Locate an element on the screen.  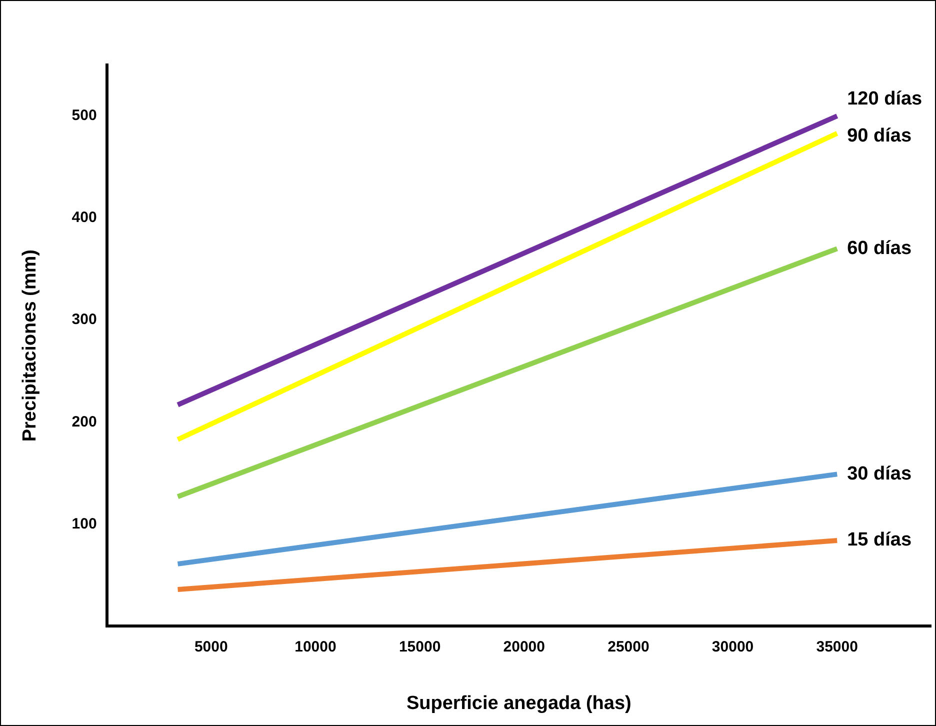
series-label: 120 días is located at coordinates (884, 99).